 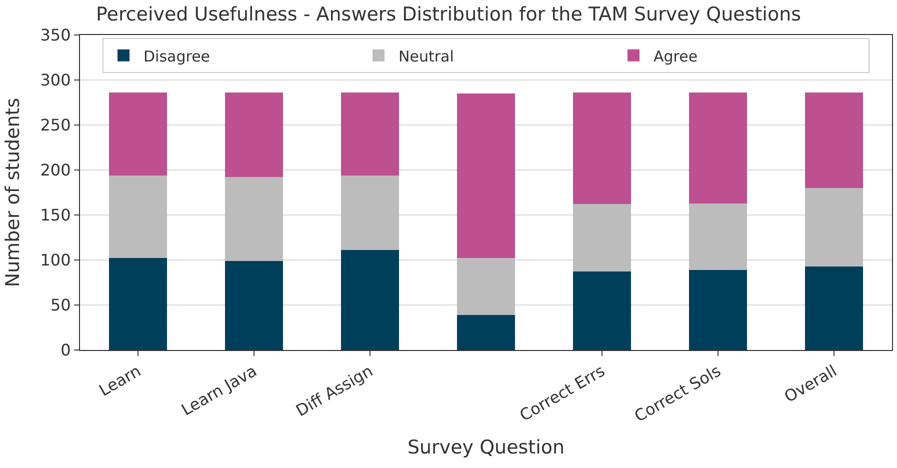 What do you see at coordinates (65, 350) in the screenshot?
I see `y-tick-label: 0` at bounding box center [65, 350].